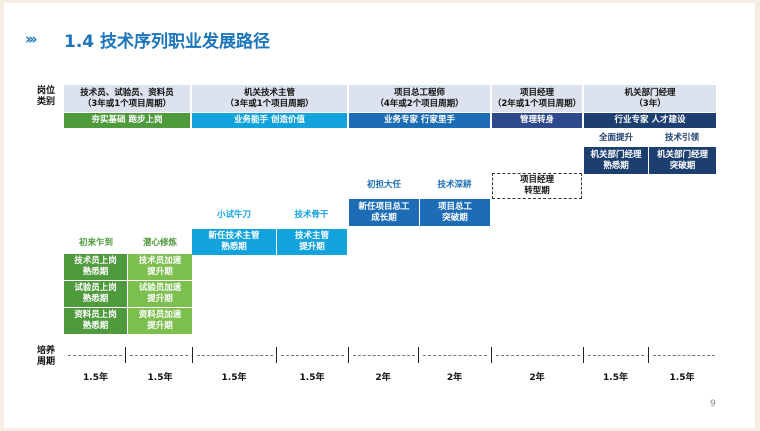  Describe the element at coordinates (682, 160) in the screenshot. I see `box-dept-manager-breakthrough: 机关部门经理 突破期` at that location.